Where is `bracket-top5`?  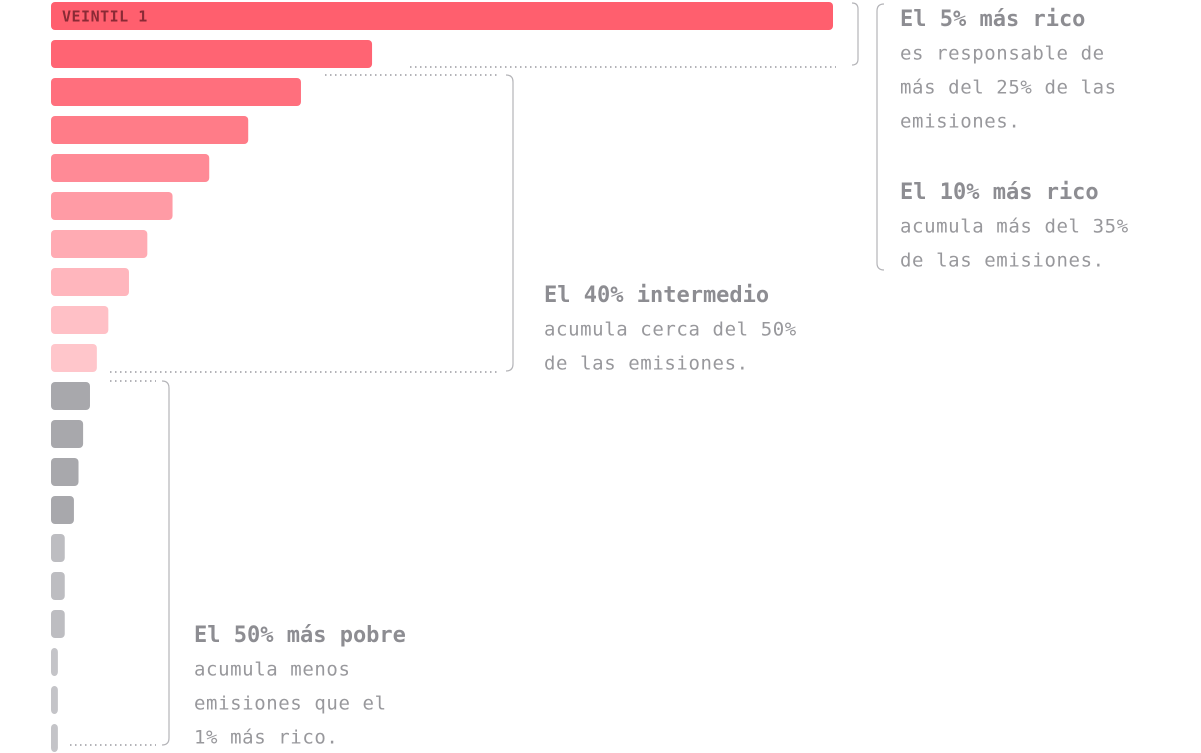 bracket-top5 is located at coordinates (855, 34).